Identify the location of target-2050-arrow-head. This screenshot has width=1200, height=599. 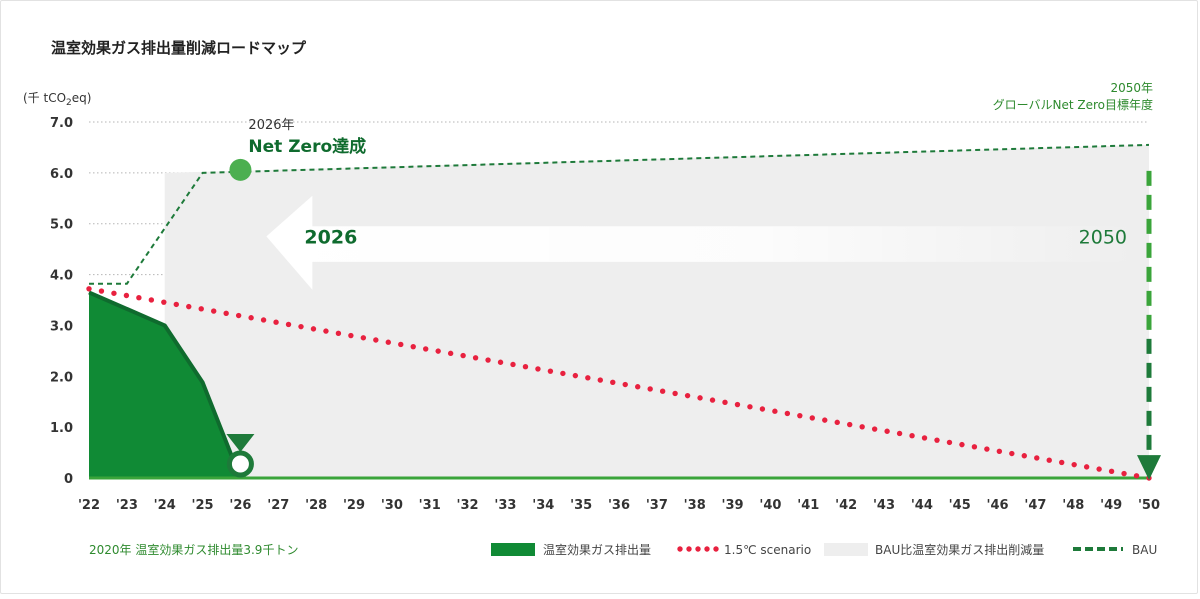
(1149, 467).